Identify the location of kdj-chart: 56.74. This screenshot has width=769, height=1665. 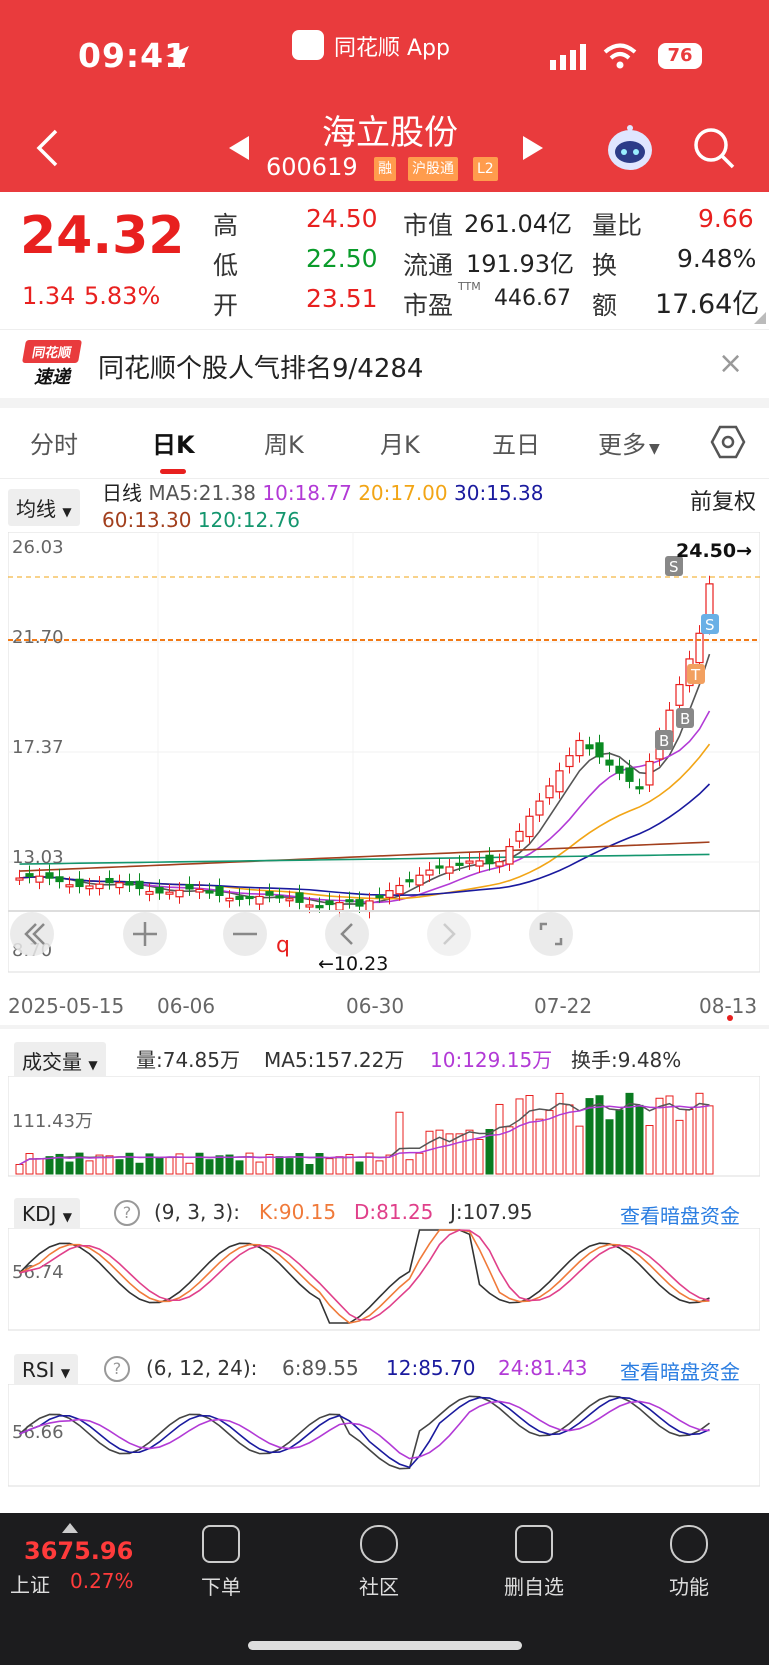
(384, 1280).